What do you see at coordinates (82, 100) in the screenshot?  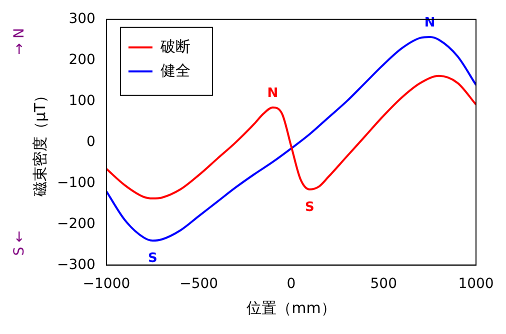 I see `y-tick-label: 100` at bounding box center [82, 100].